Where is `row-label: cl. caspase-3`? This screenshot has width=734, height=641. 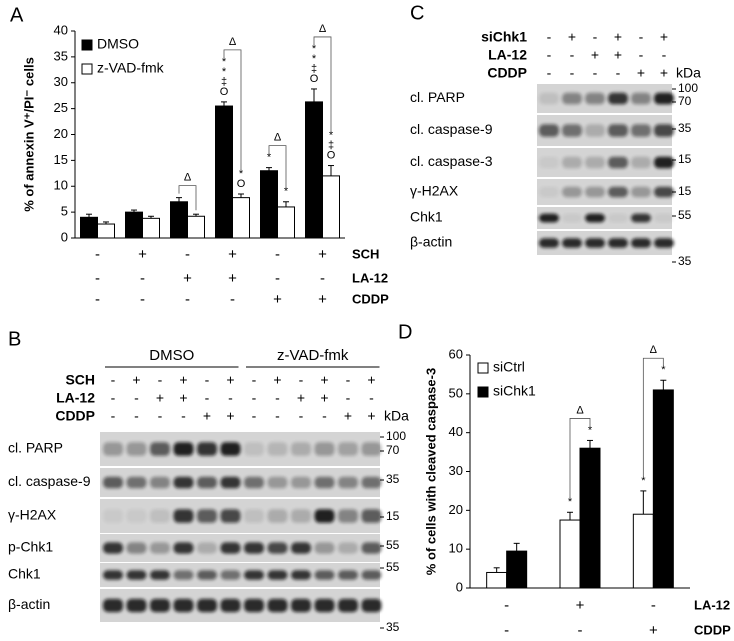 row-label: cl. caspase-3 is located at coordinates (451, 161).